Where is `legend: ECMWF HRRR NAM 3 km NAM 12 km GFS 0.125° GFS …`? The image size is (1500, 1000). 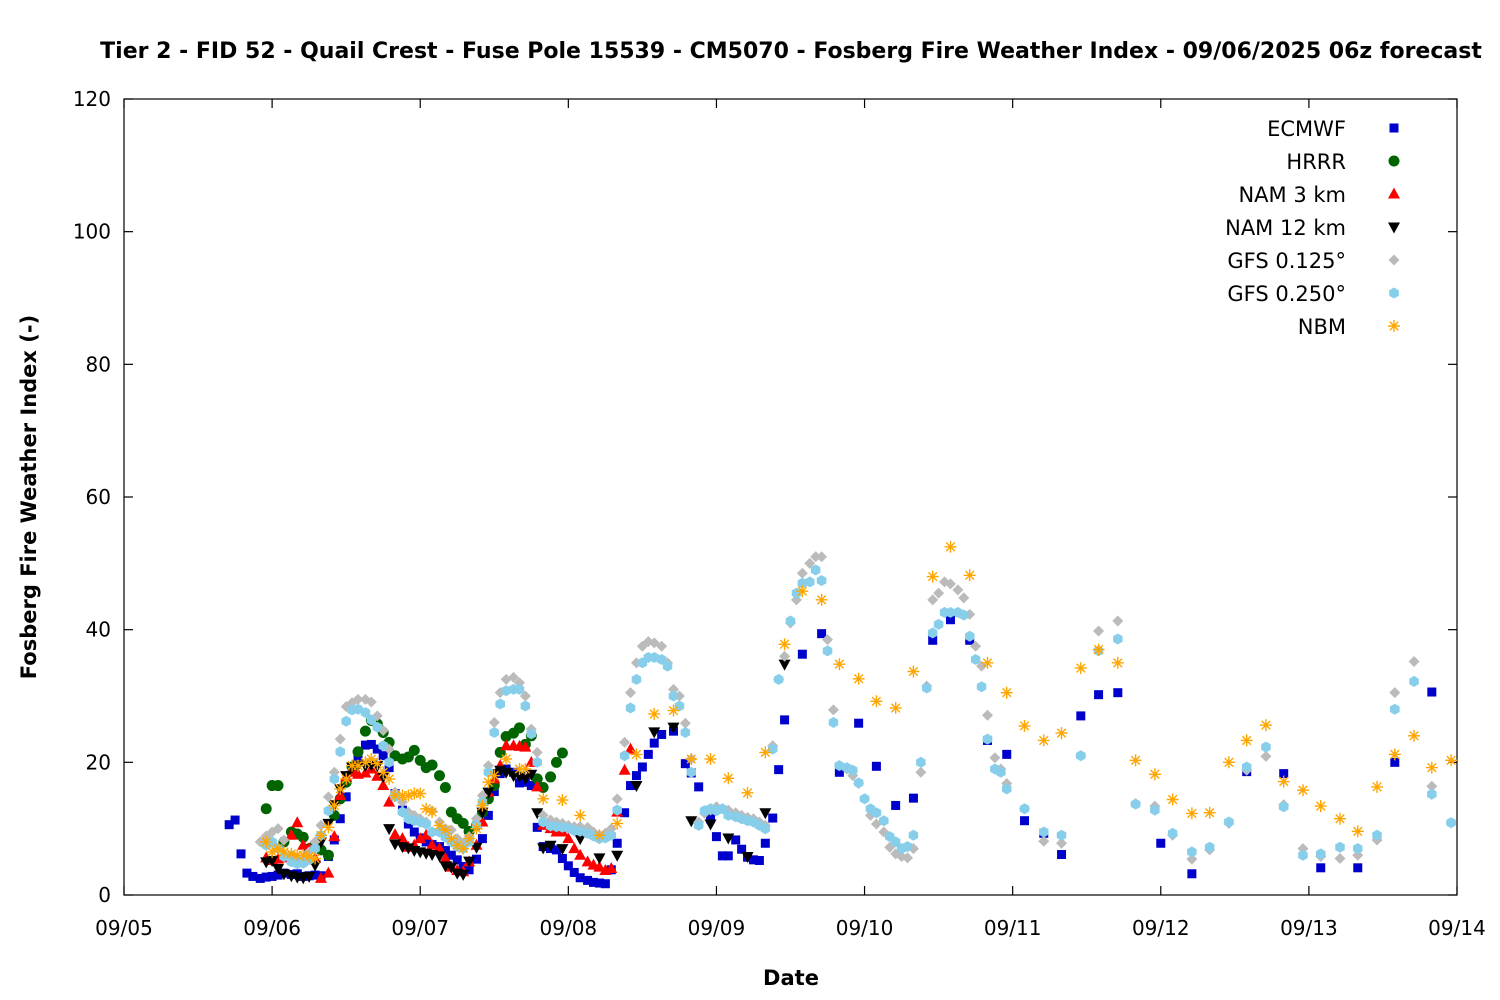 legend: ECMWF HRRR NAM 3 km NAM 12 km GFS 0.125° GFS … is located at coordinates (1312, 228).